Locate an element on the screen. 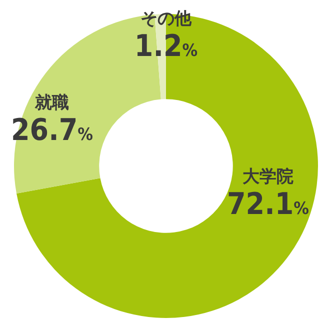 Image resolution: width=334 pixels, height=334 pixels. data-label: 72.1% is located at coordinates (268, 204).